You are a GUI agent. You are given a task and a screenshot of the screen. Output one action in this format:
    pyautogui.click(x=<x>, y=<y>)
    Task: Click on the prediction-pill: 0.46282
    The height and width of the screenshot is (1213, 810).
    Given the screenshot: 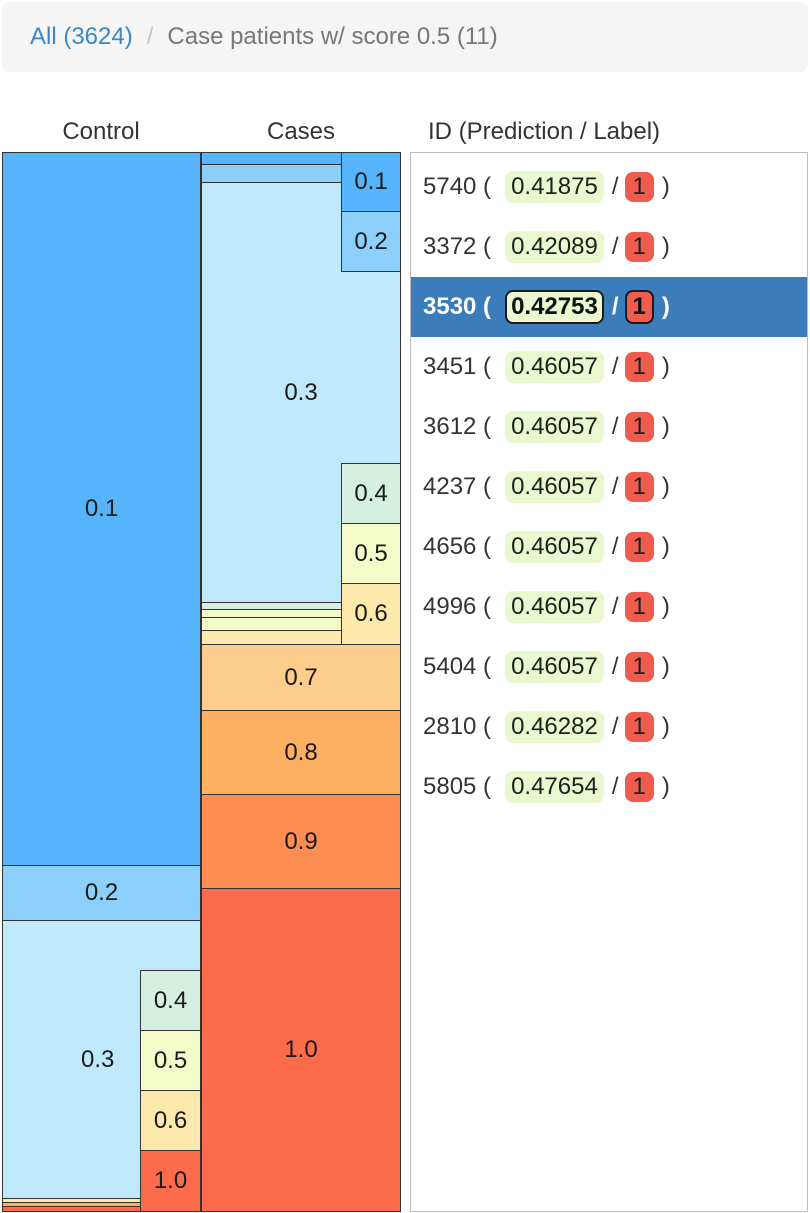 What is the action you would take?
    pyautogui.click(x=554, y=727)
    